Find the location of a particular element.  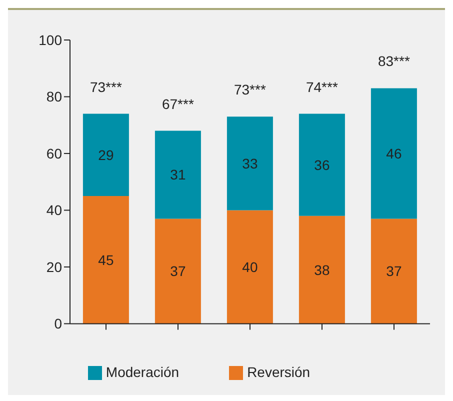

legend-label: Reversión is located at coordinates (278, 372).